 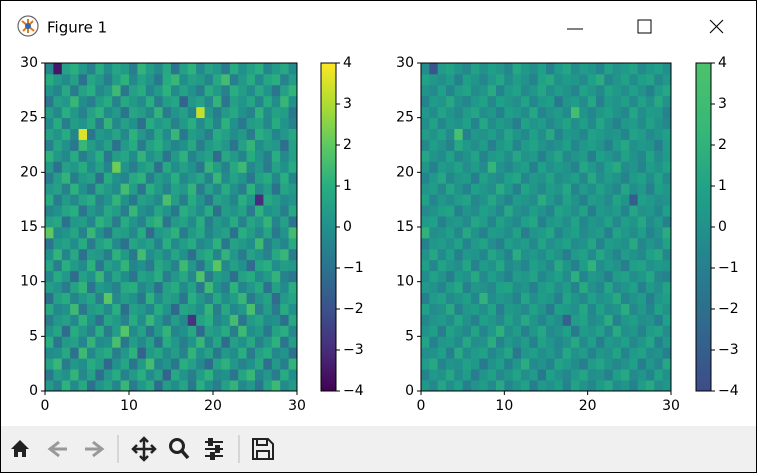 What do you see at coordinates (57, 449) in the screenshot?
I see `back-button` at bounding box center [57, 449].